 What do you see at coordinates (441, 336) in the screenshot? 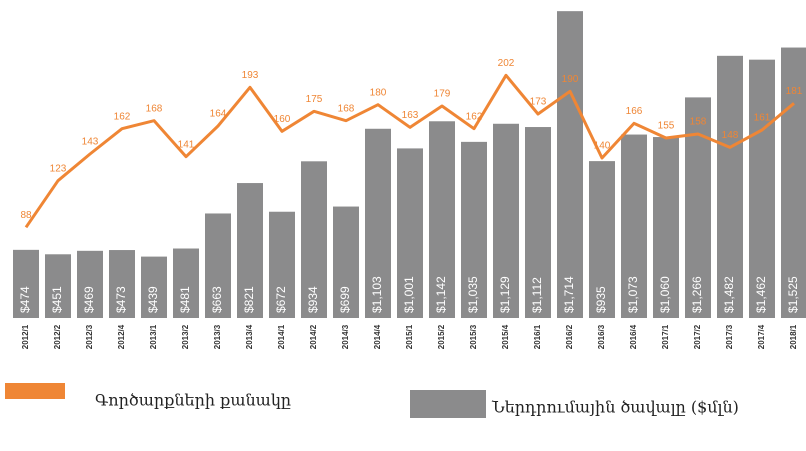
I see `x-tick-label: 2015/2` at bounding box center [441, 336].